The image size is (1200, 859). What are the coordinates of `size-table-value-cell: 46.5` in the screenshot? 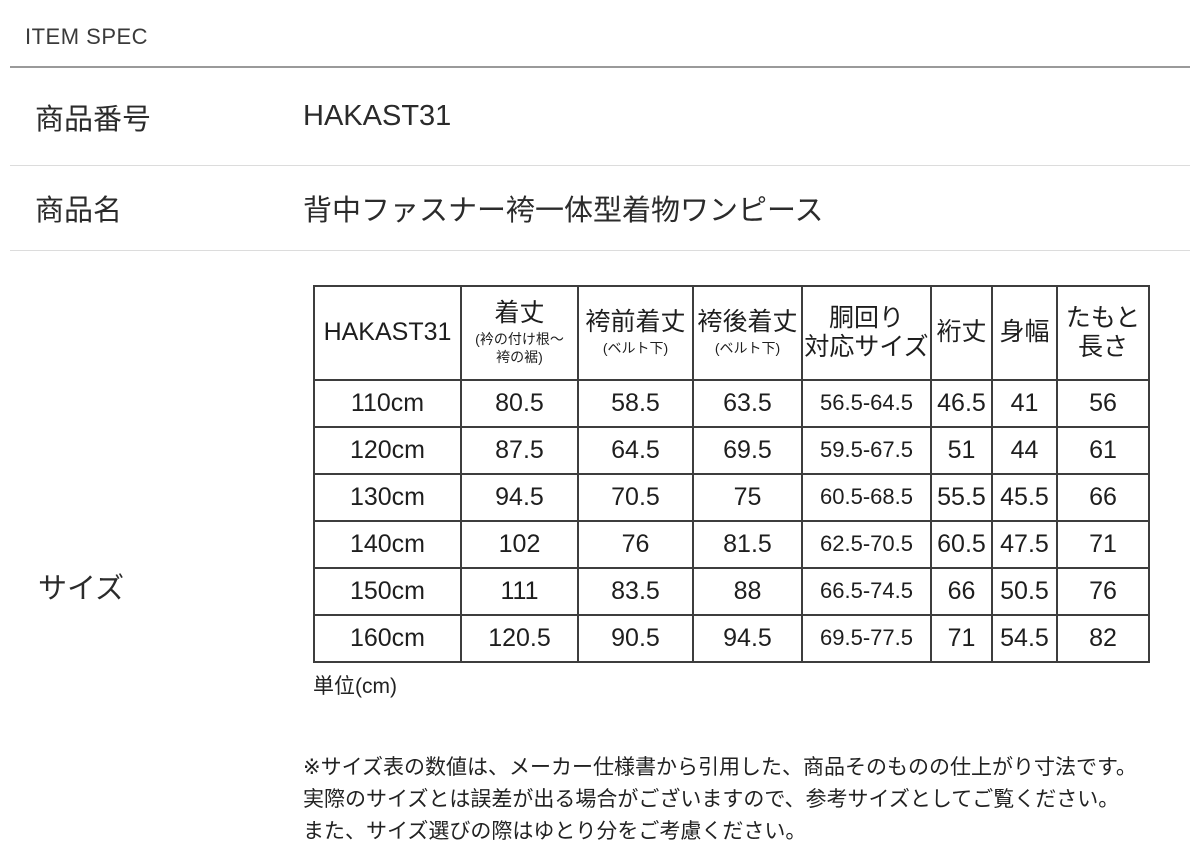 It's located at (961, 403).